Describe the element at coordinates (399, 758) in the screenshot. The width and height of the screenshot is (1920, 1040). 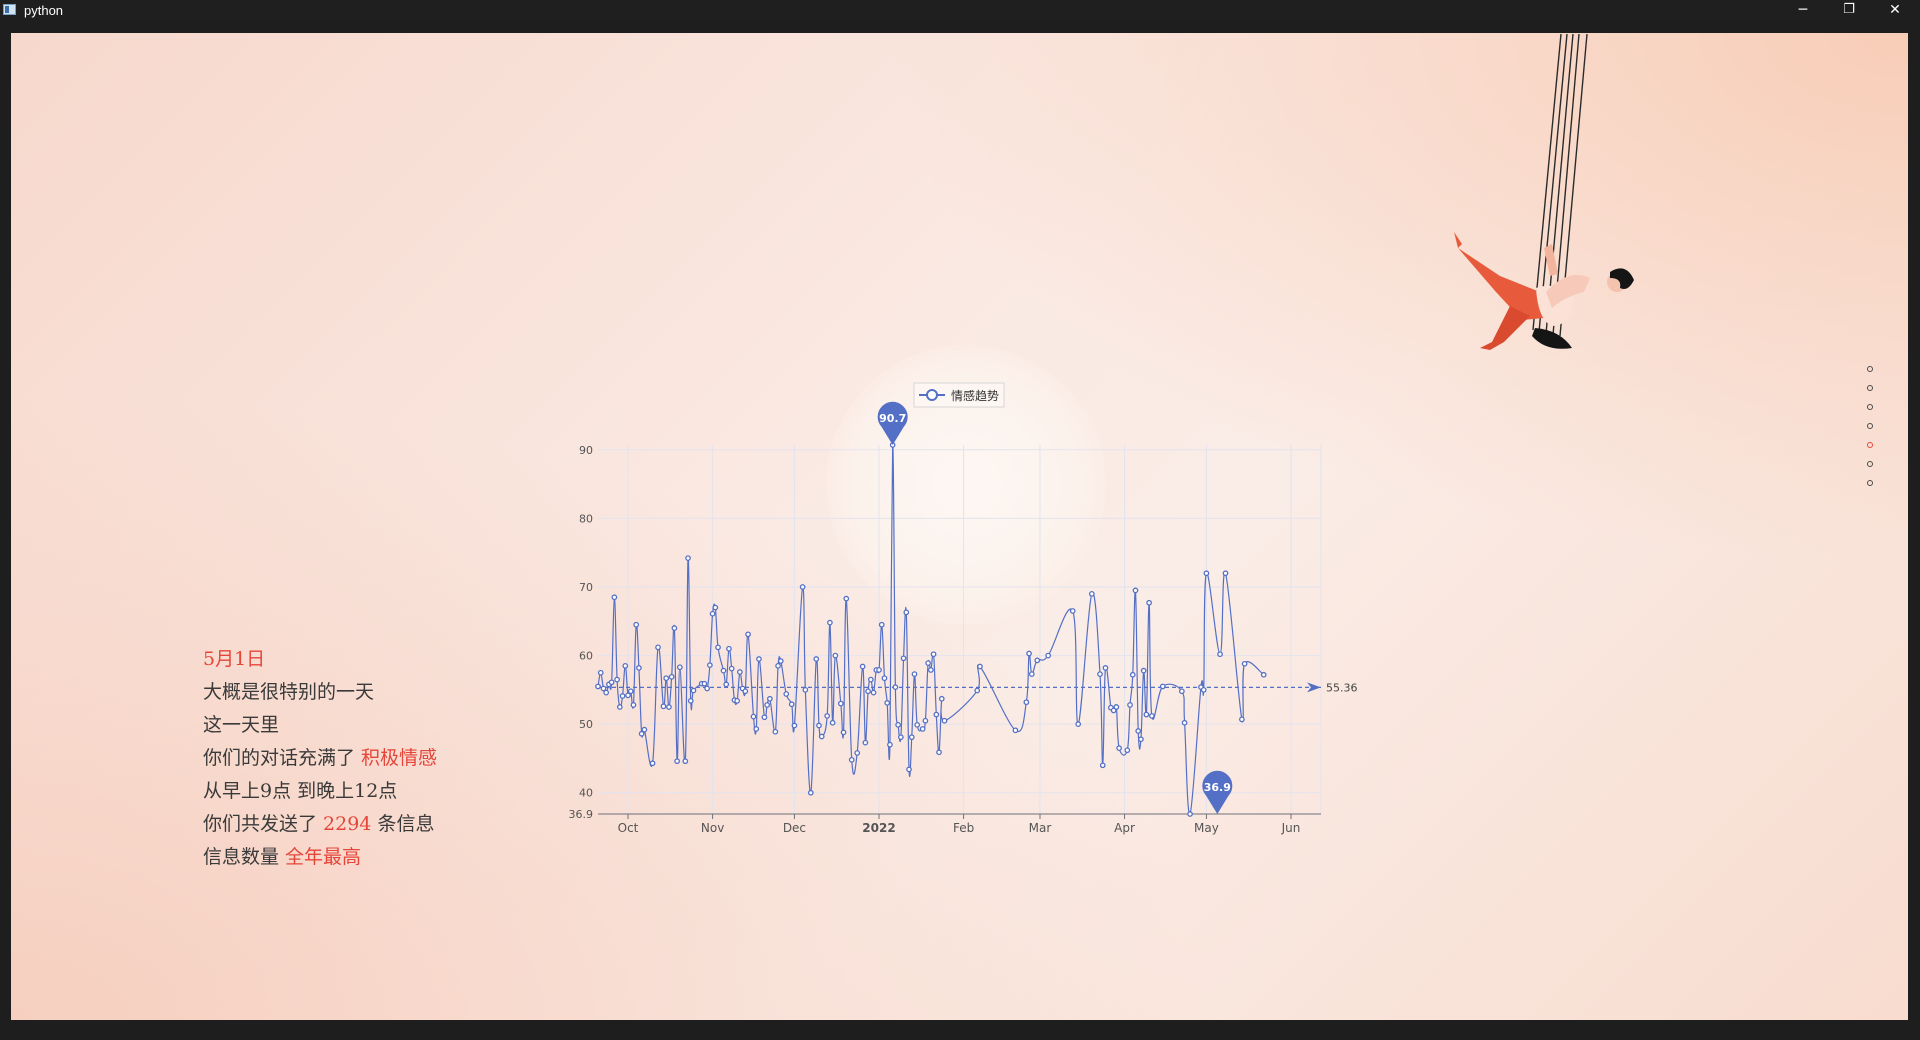
I see `emotion-highlight: 积极情感` at that location.